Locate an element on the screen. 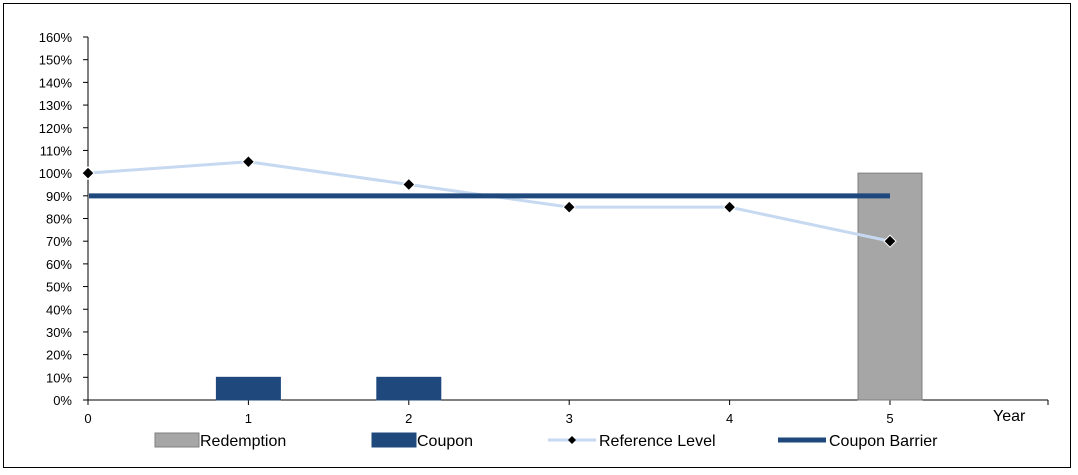 This screenshot has width=1078, height=475. markers is located at coordinates (489, 201).